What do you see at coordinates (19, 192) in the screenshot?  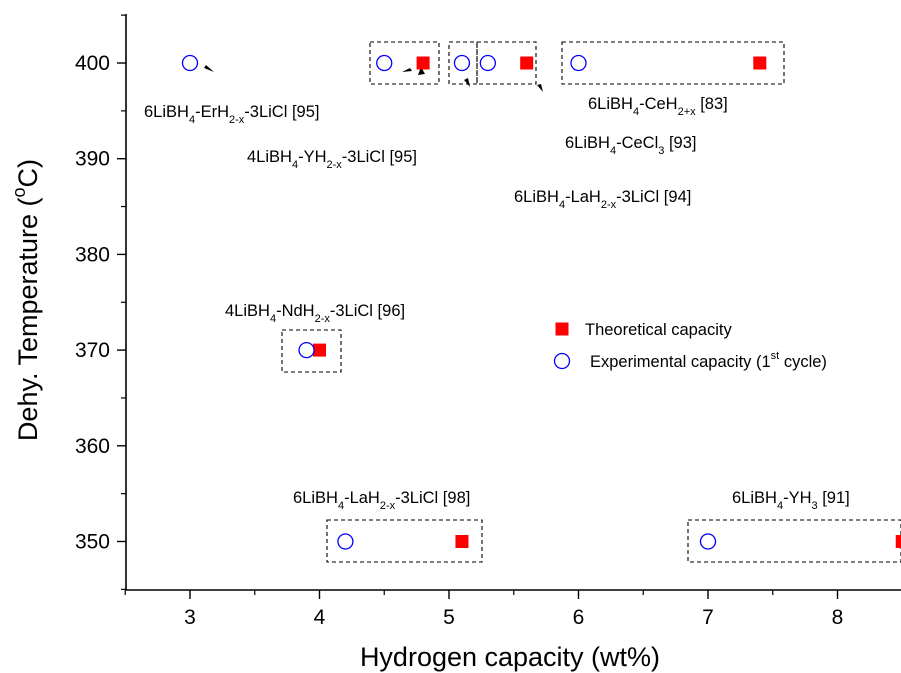 I see `y-axis-title-superscript: o` at bounding box center [19, 192].